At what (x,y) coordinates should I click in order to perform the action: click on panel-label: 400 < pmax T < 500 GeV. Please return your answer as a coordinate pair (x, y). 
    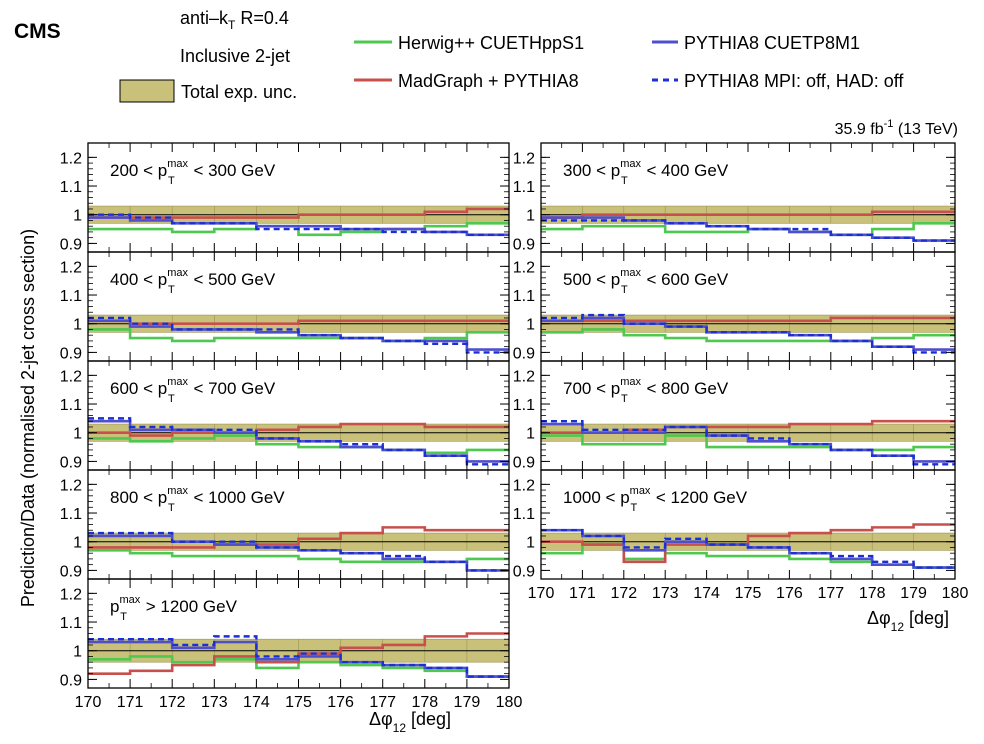
    Looking at the image, I should click on (193, 281).